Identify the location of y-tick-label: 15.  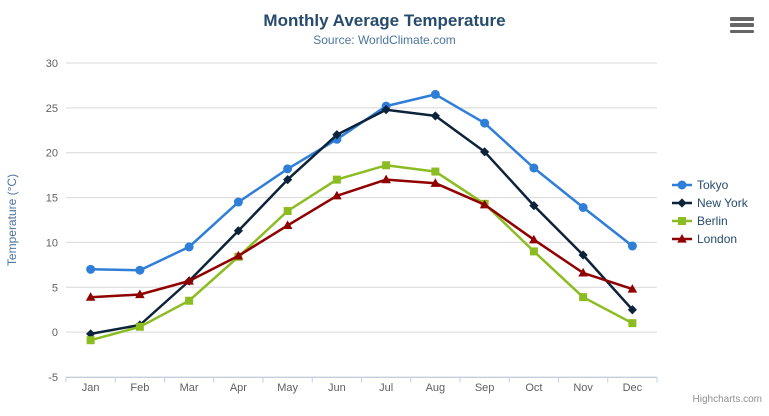
(52, 199).